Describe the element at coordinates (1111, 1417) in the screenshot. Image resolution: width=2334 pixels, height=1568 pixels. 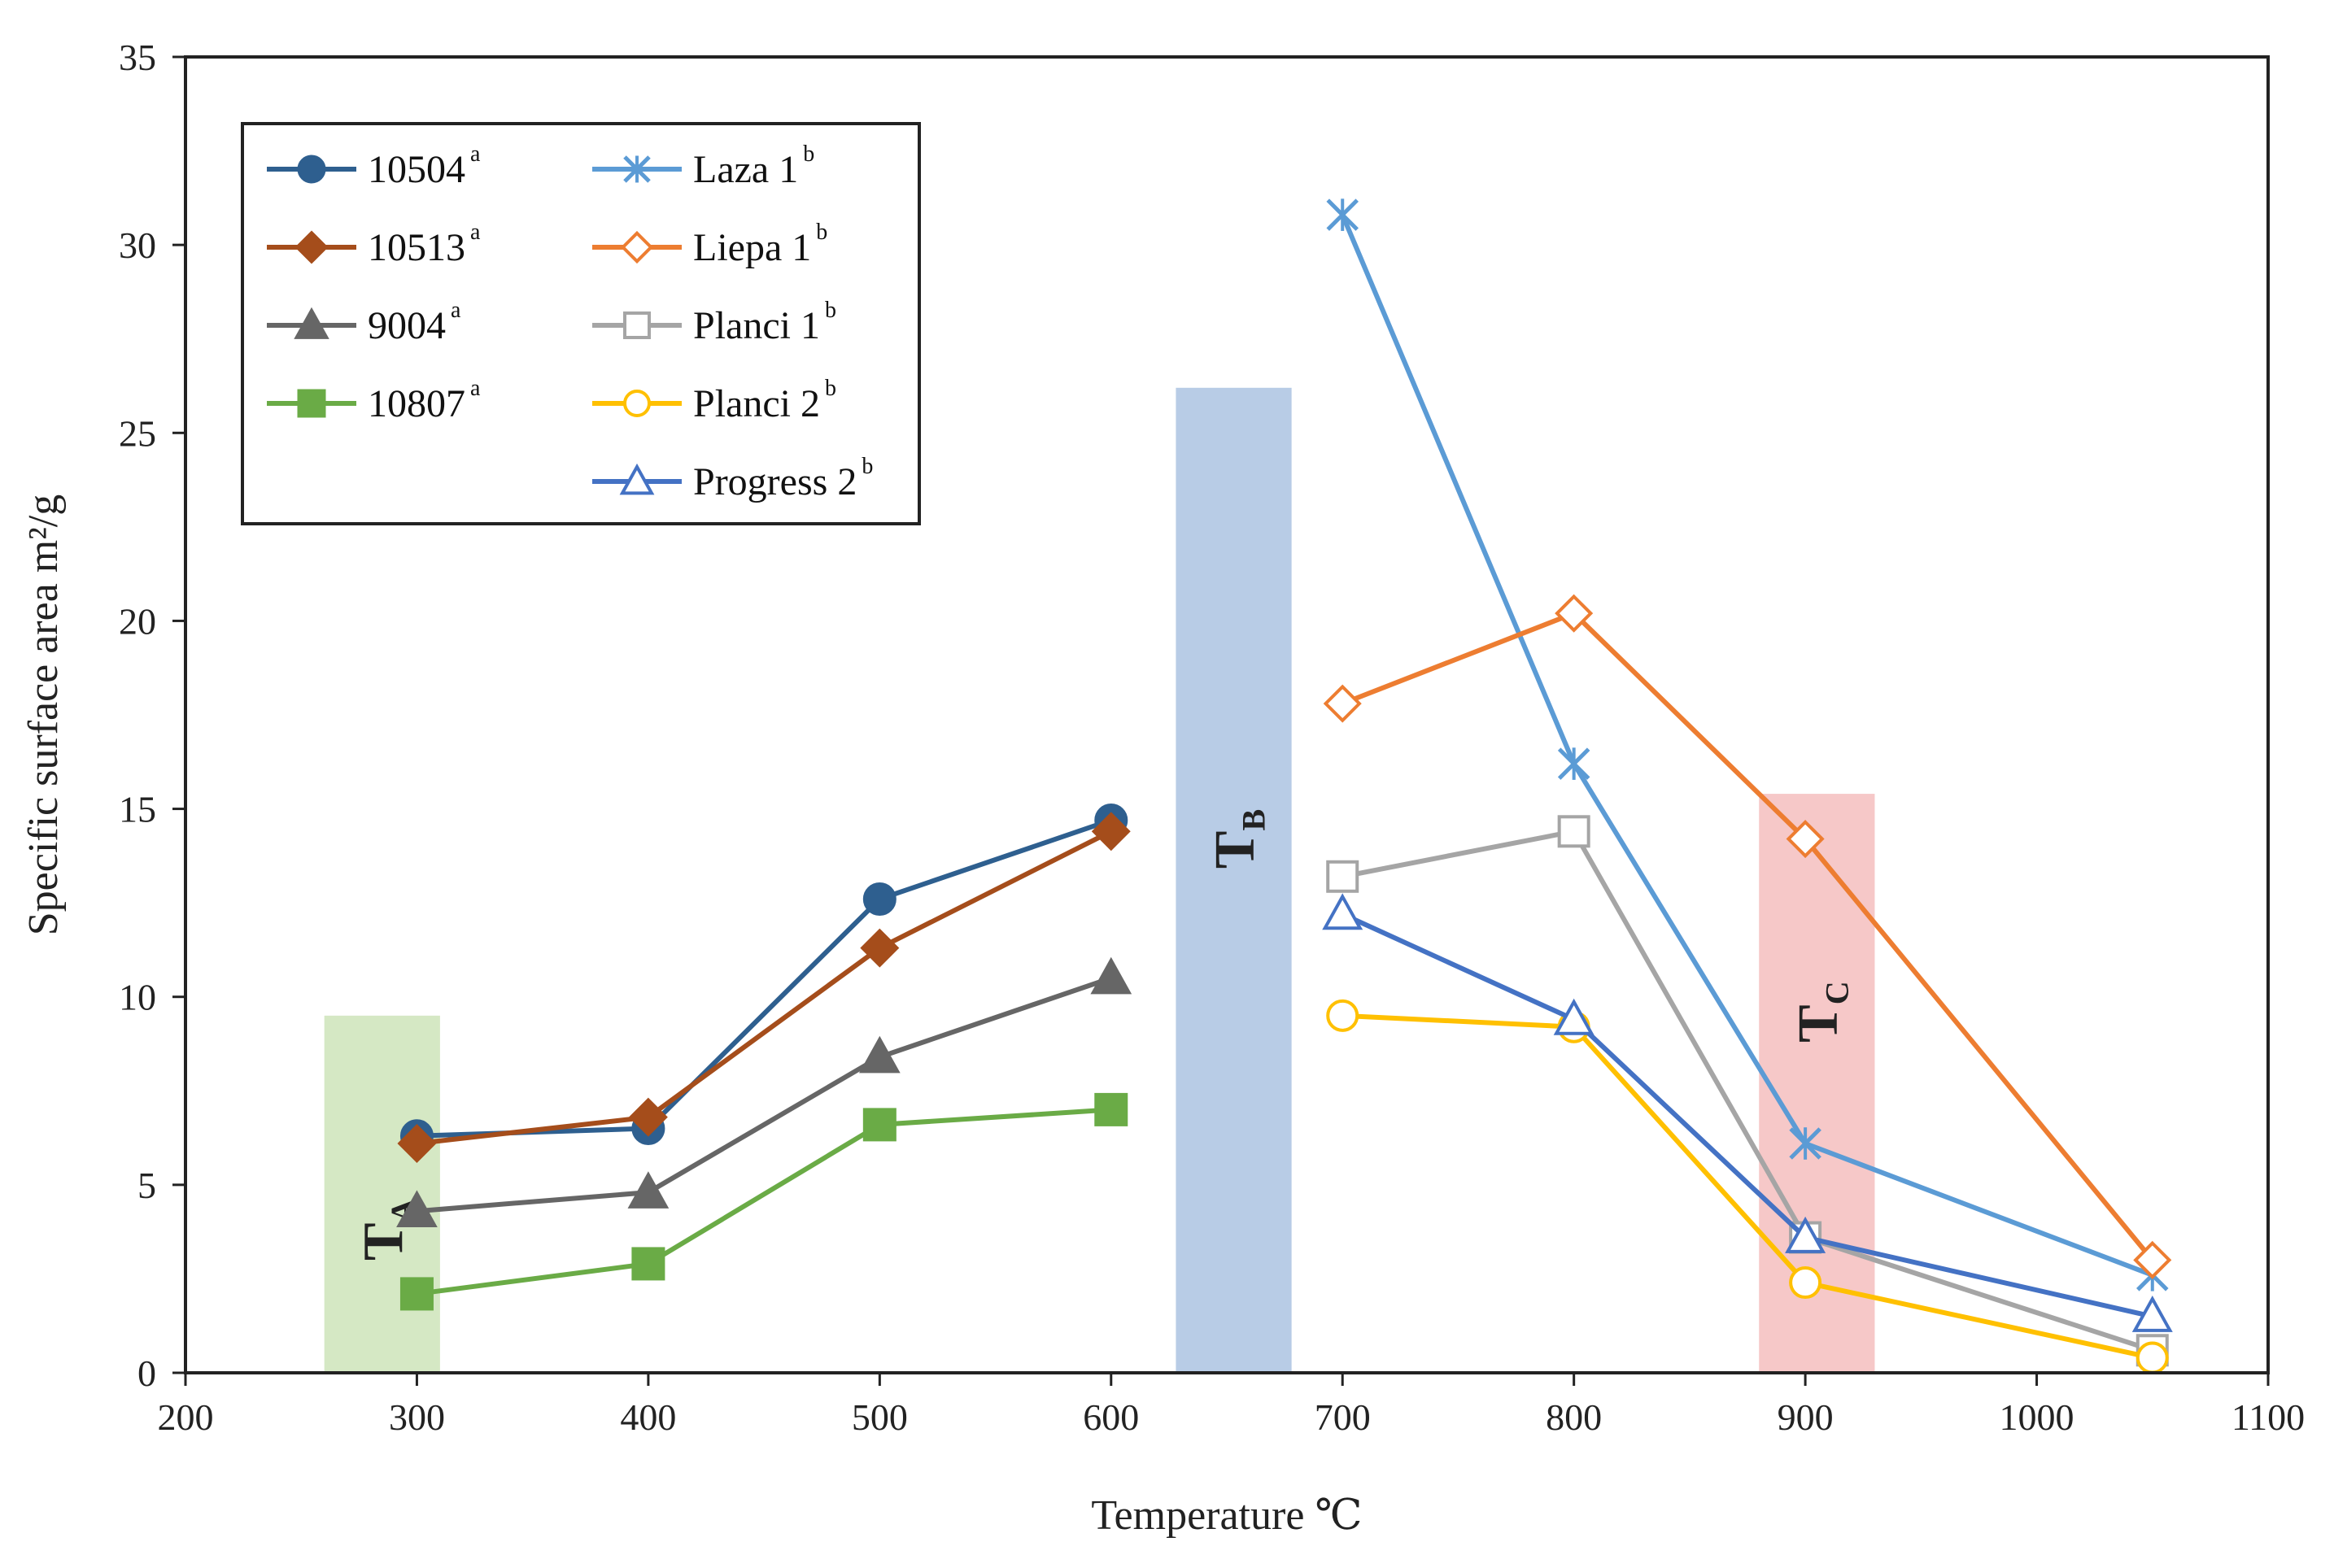
I see `x-tick-label: 600` at that location.